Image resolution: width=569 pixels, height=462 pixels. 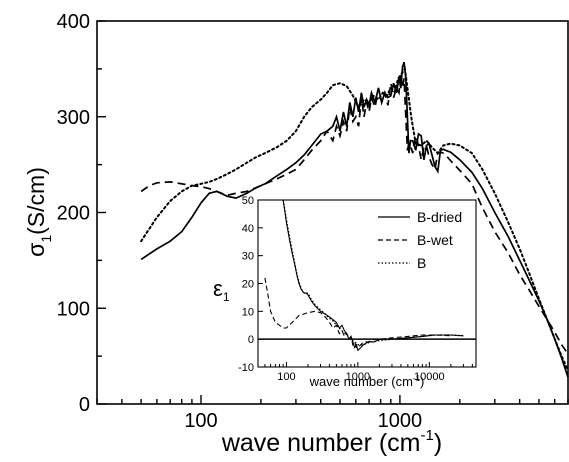 I want to click on inset-y-axis-label-base: ε, so click(x=218, y=288).